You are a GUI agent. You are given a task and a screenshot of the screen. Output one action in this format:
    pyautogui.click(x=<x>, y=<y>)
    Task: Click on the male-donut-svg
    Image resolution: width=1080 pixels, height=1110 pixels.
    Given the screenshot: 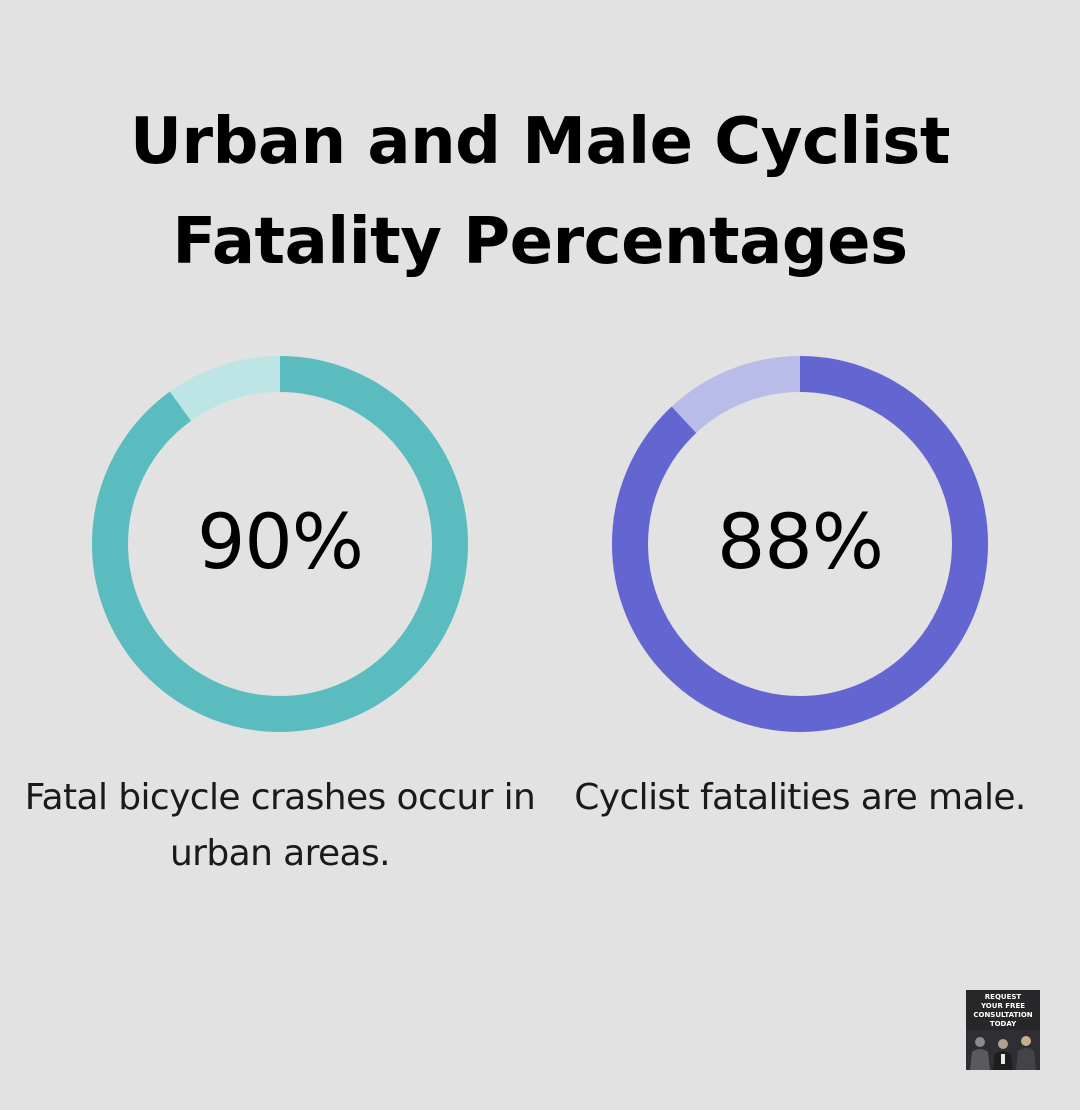 What is the action you would take?
    pyautogui.click(x=800, y=544)
    